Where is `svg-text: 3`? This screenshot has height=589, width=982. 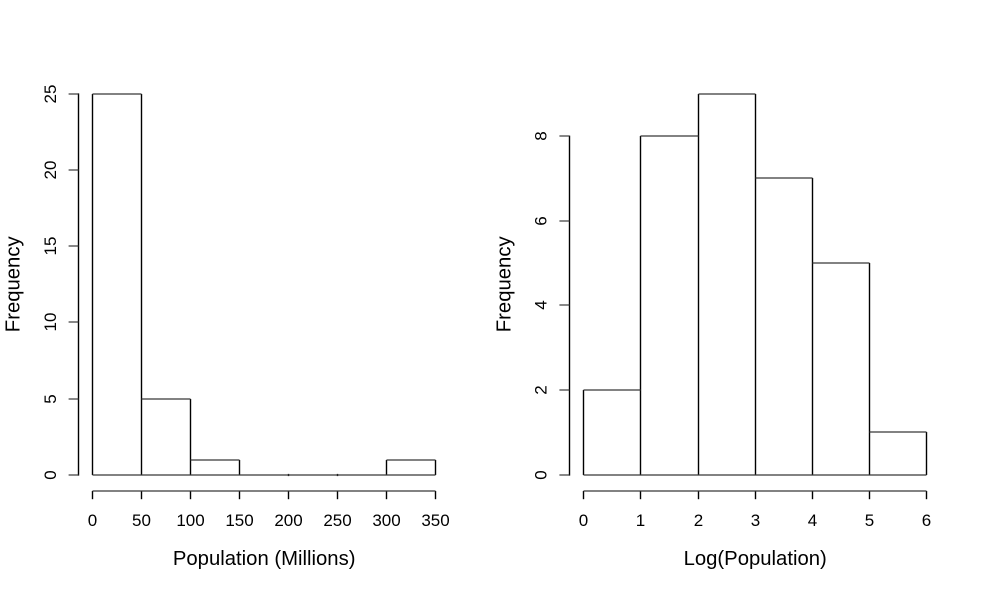 svg-text: 3 is located at coordinates (755, 520).